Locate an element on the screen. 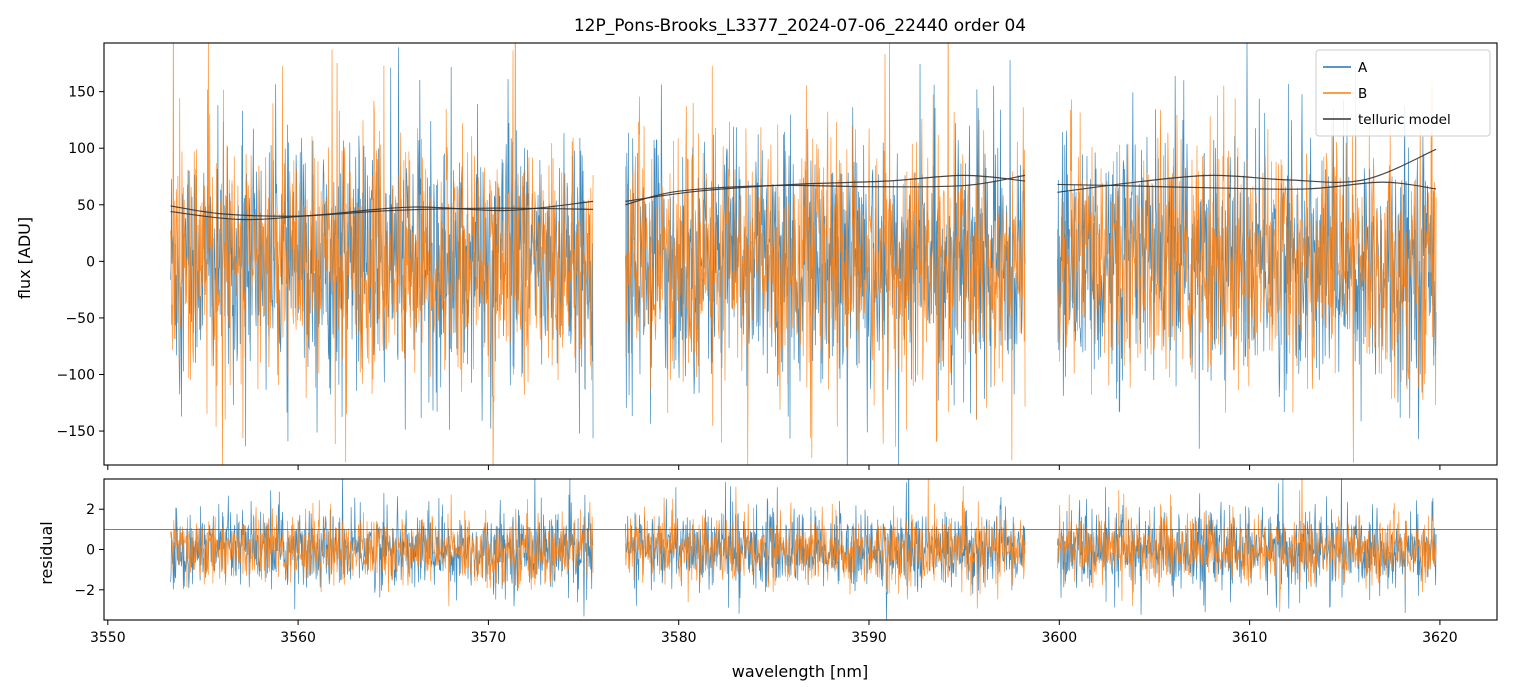 This screenshot has height=700, width=1513. top-series-telluric-model is located at coordinates (803, 184).